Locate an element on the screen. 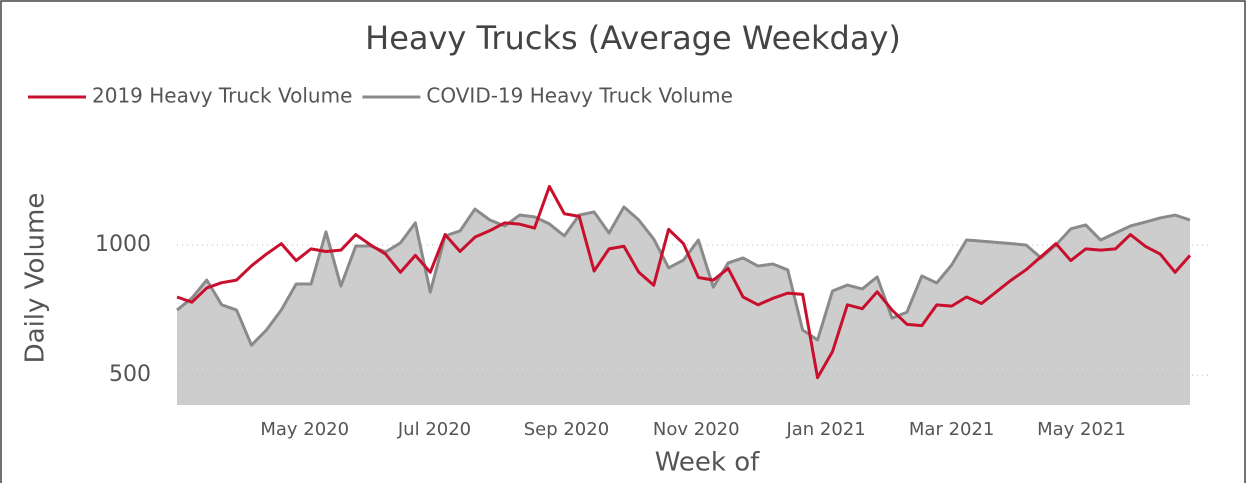 This screenshot has width=1247, height=483. x-tick-label: May 2020 is located at coordinates (304, 429).